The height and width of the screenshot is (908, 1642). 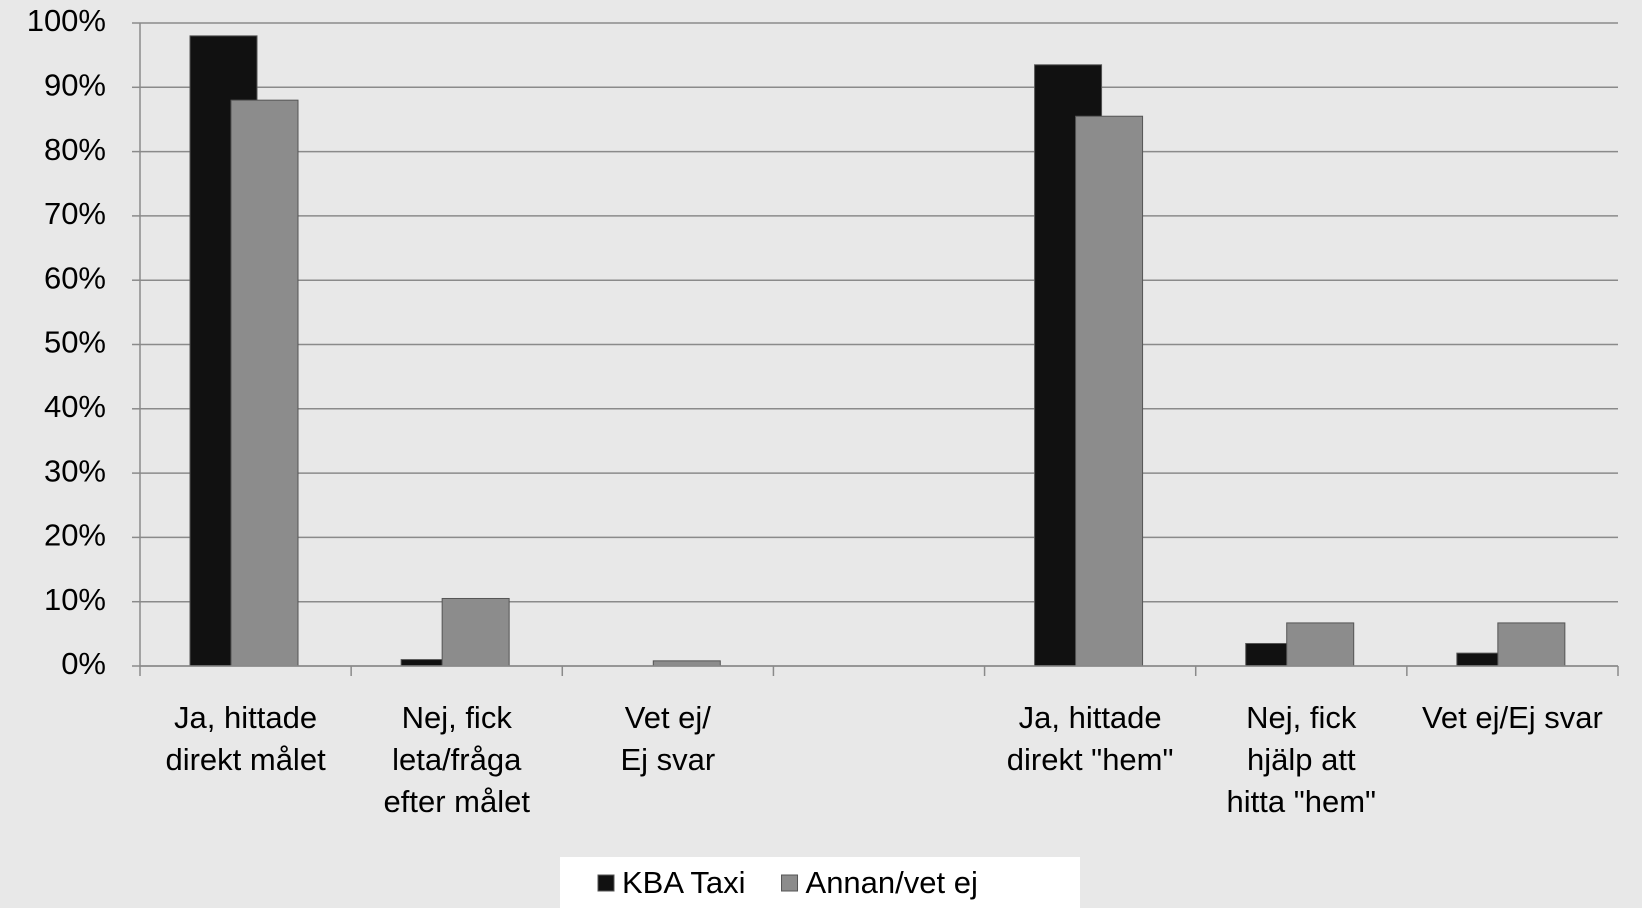 I want to click on x-tick-label: Ja, hittade direkt "hem", so click(x=1090, y=738).